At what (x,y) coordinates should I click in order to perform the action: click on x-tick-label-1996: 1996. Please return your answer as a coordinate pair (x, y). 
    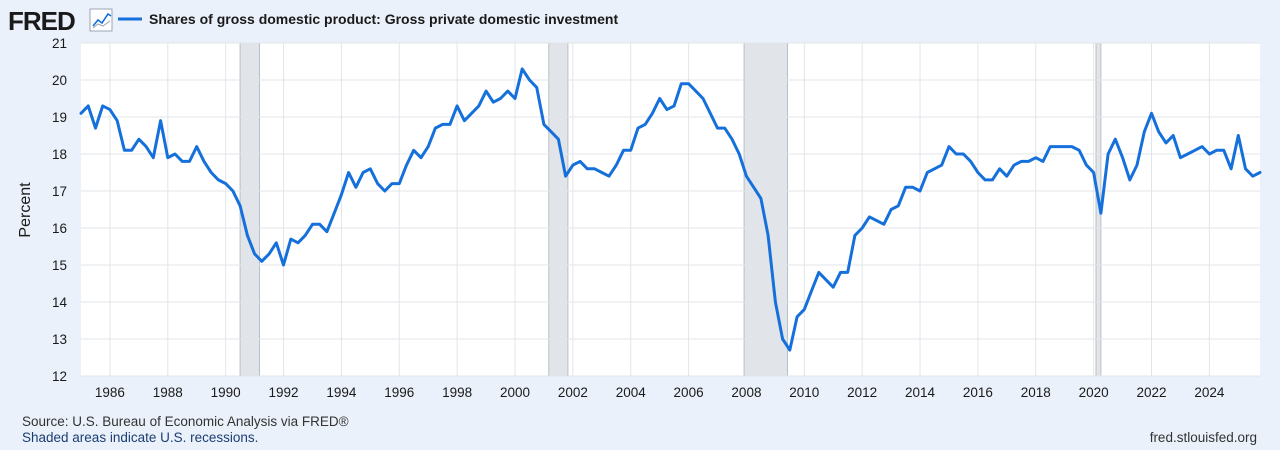
    Looking at the image, I should click on (399, 392).